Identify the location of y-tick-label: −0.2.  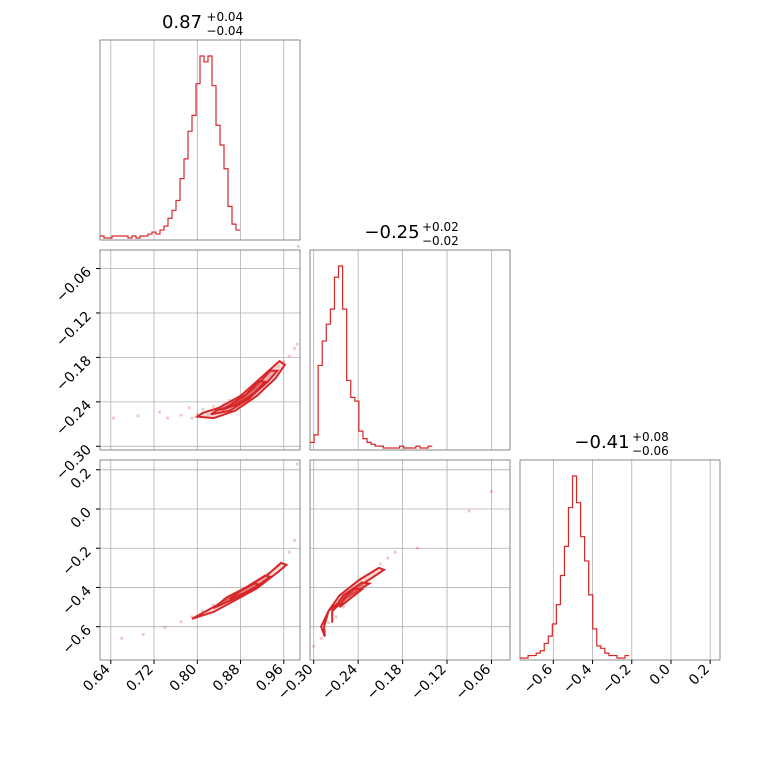
(76, 561).